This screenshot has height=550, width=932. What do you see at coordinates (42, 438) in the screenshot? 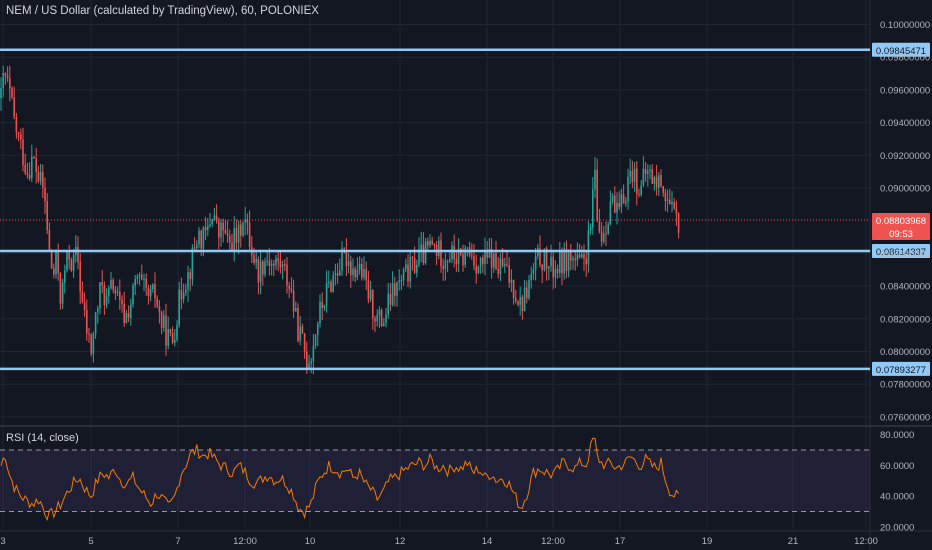
I see `rsi-title: RSI (14, close)` at bounding box center [42, 438].